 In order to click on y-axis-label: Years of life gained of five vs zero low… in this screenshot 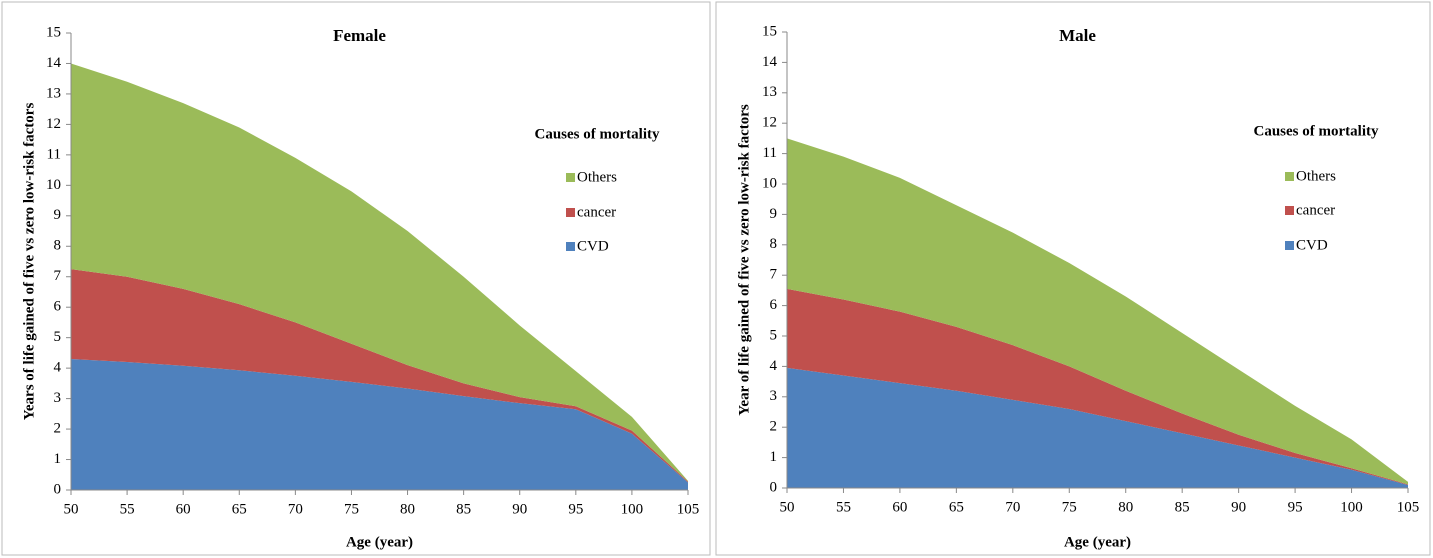, I will do `click(29, 262)`.